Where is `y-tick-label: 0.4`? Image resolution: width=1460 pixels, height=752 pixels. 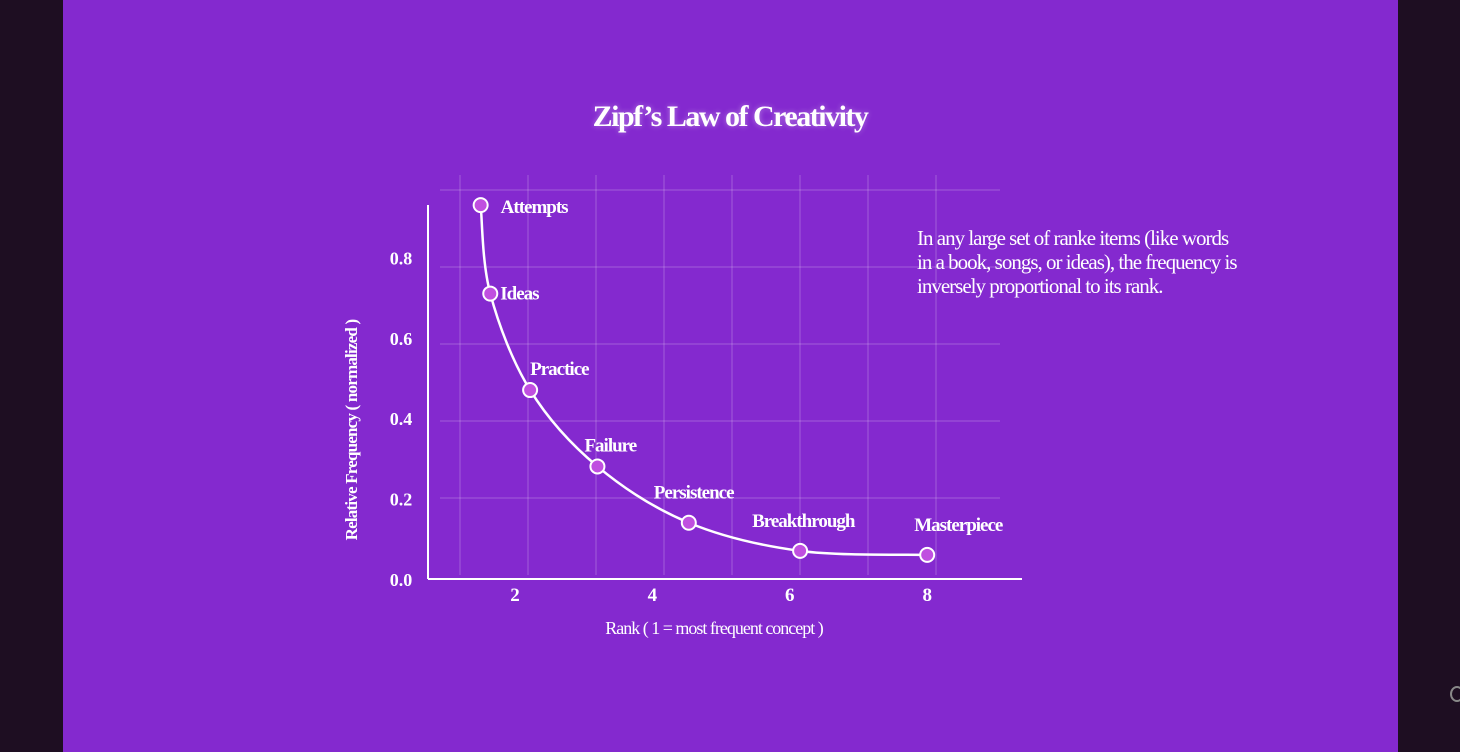 y-tick-label: 0.4 is located at coordinates (401, 419).